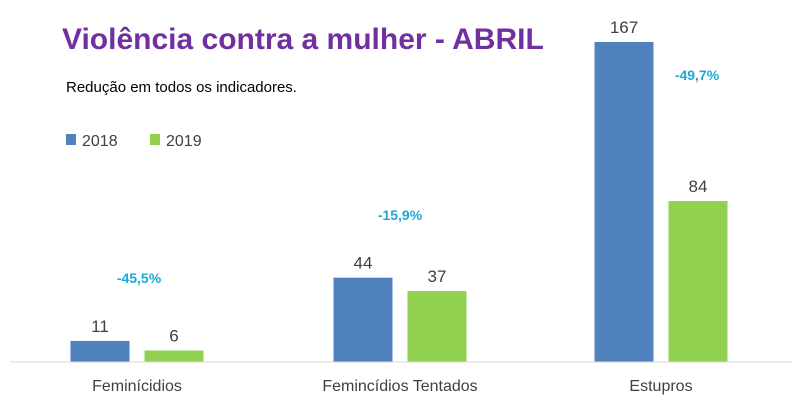 This screenshot has width=800, height=406. What do you see at coordinates (697, 75) in the screenshot?
I see `change-label-2: -49,7%` at bounding box center [697, 75].